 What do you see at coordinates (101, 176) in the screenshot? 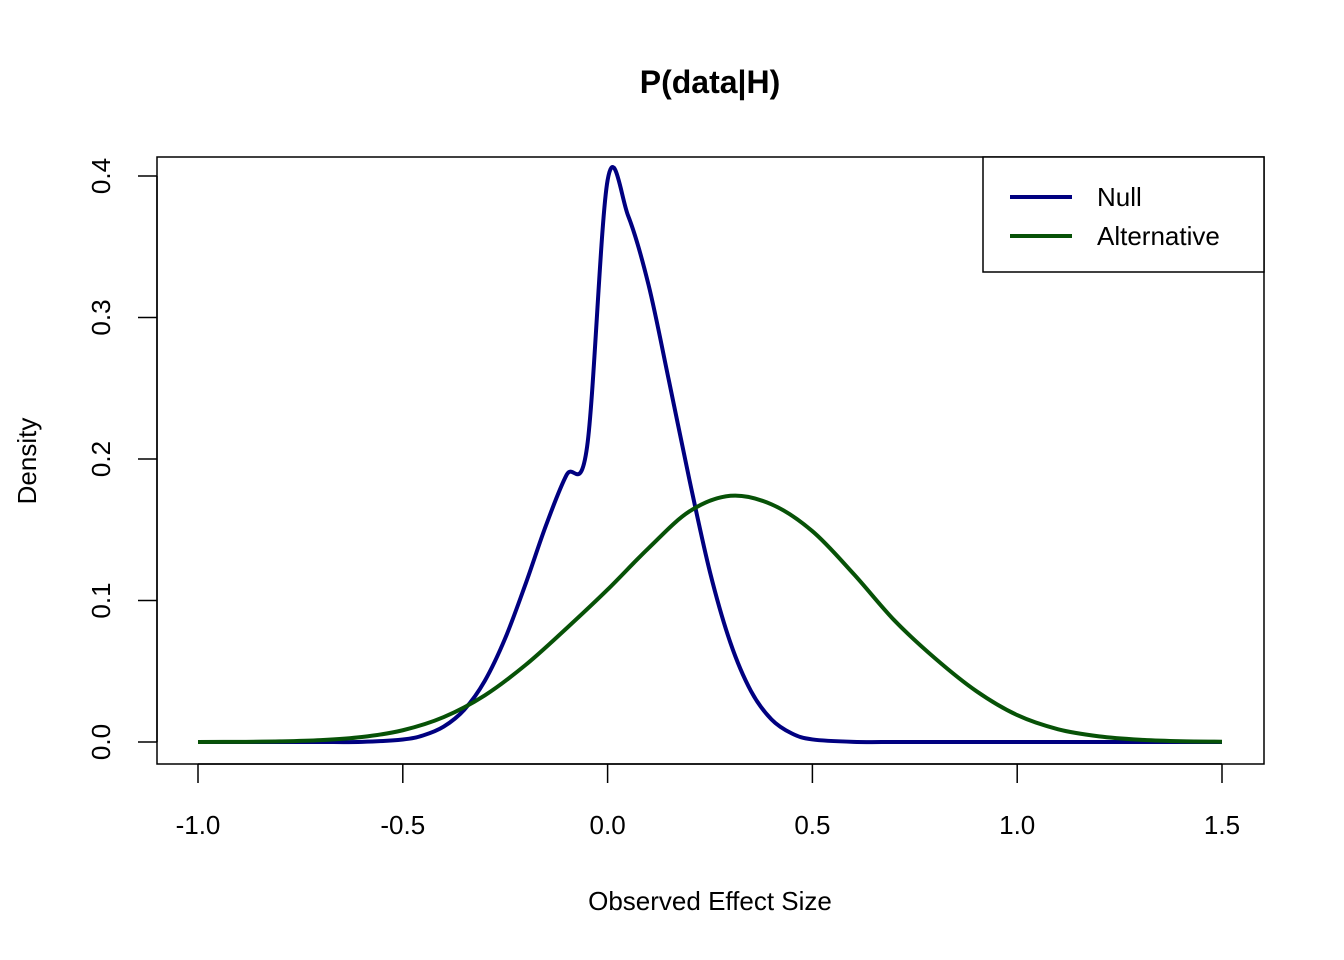
I see `y-tick-label: 0.4` at bounding box center [101, 176].